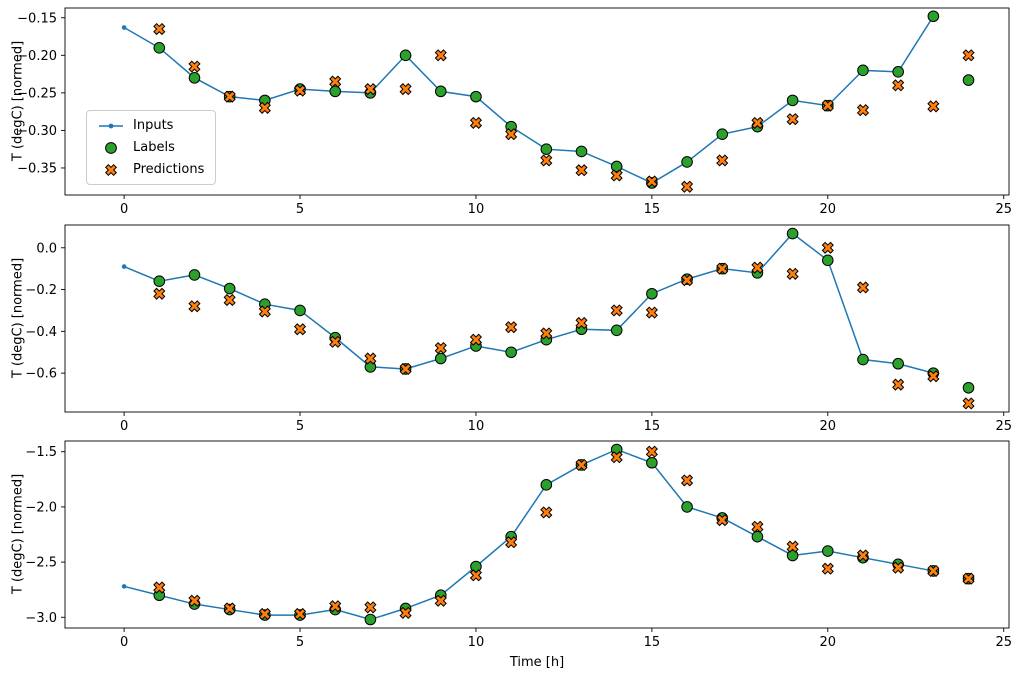 The image size is (1023, 679). I want to click on y-axis-label-subplot-2: T (degC) [normed], so click(18, 318).